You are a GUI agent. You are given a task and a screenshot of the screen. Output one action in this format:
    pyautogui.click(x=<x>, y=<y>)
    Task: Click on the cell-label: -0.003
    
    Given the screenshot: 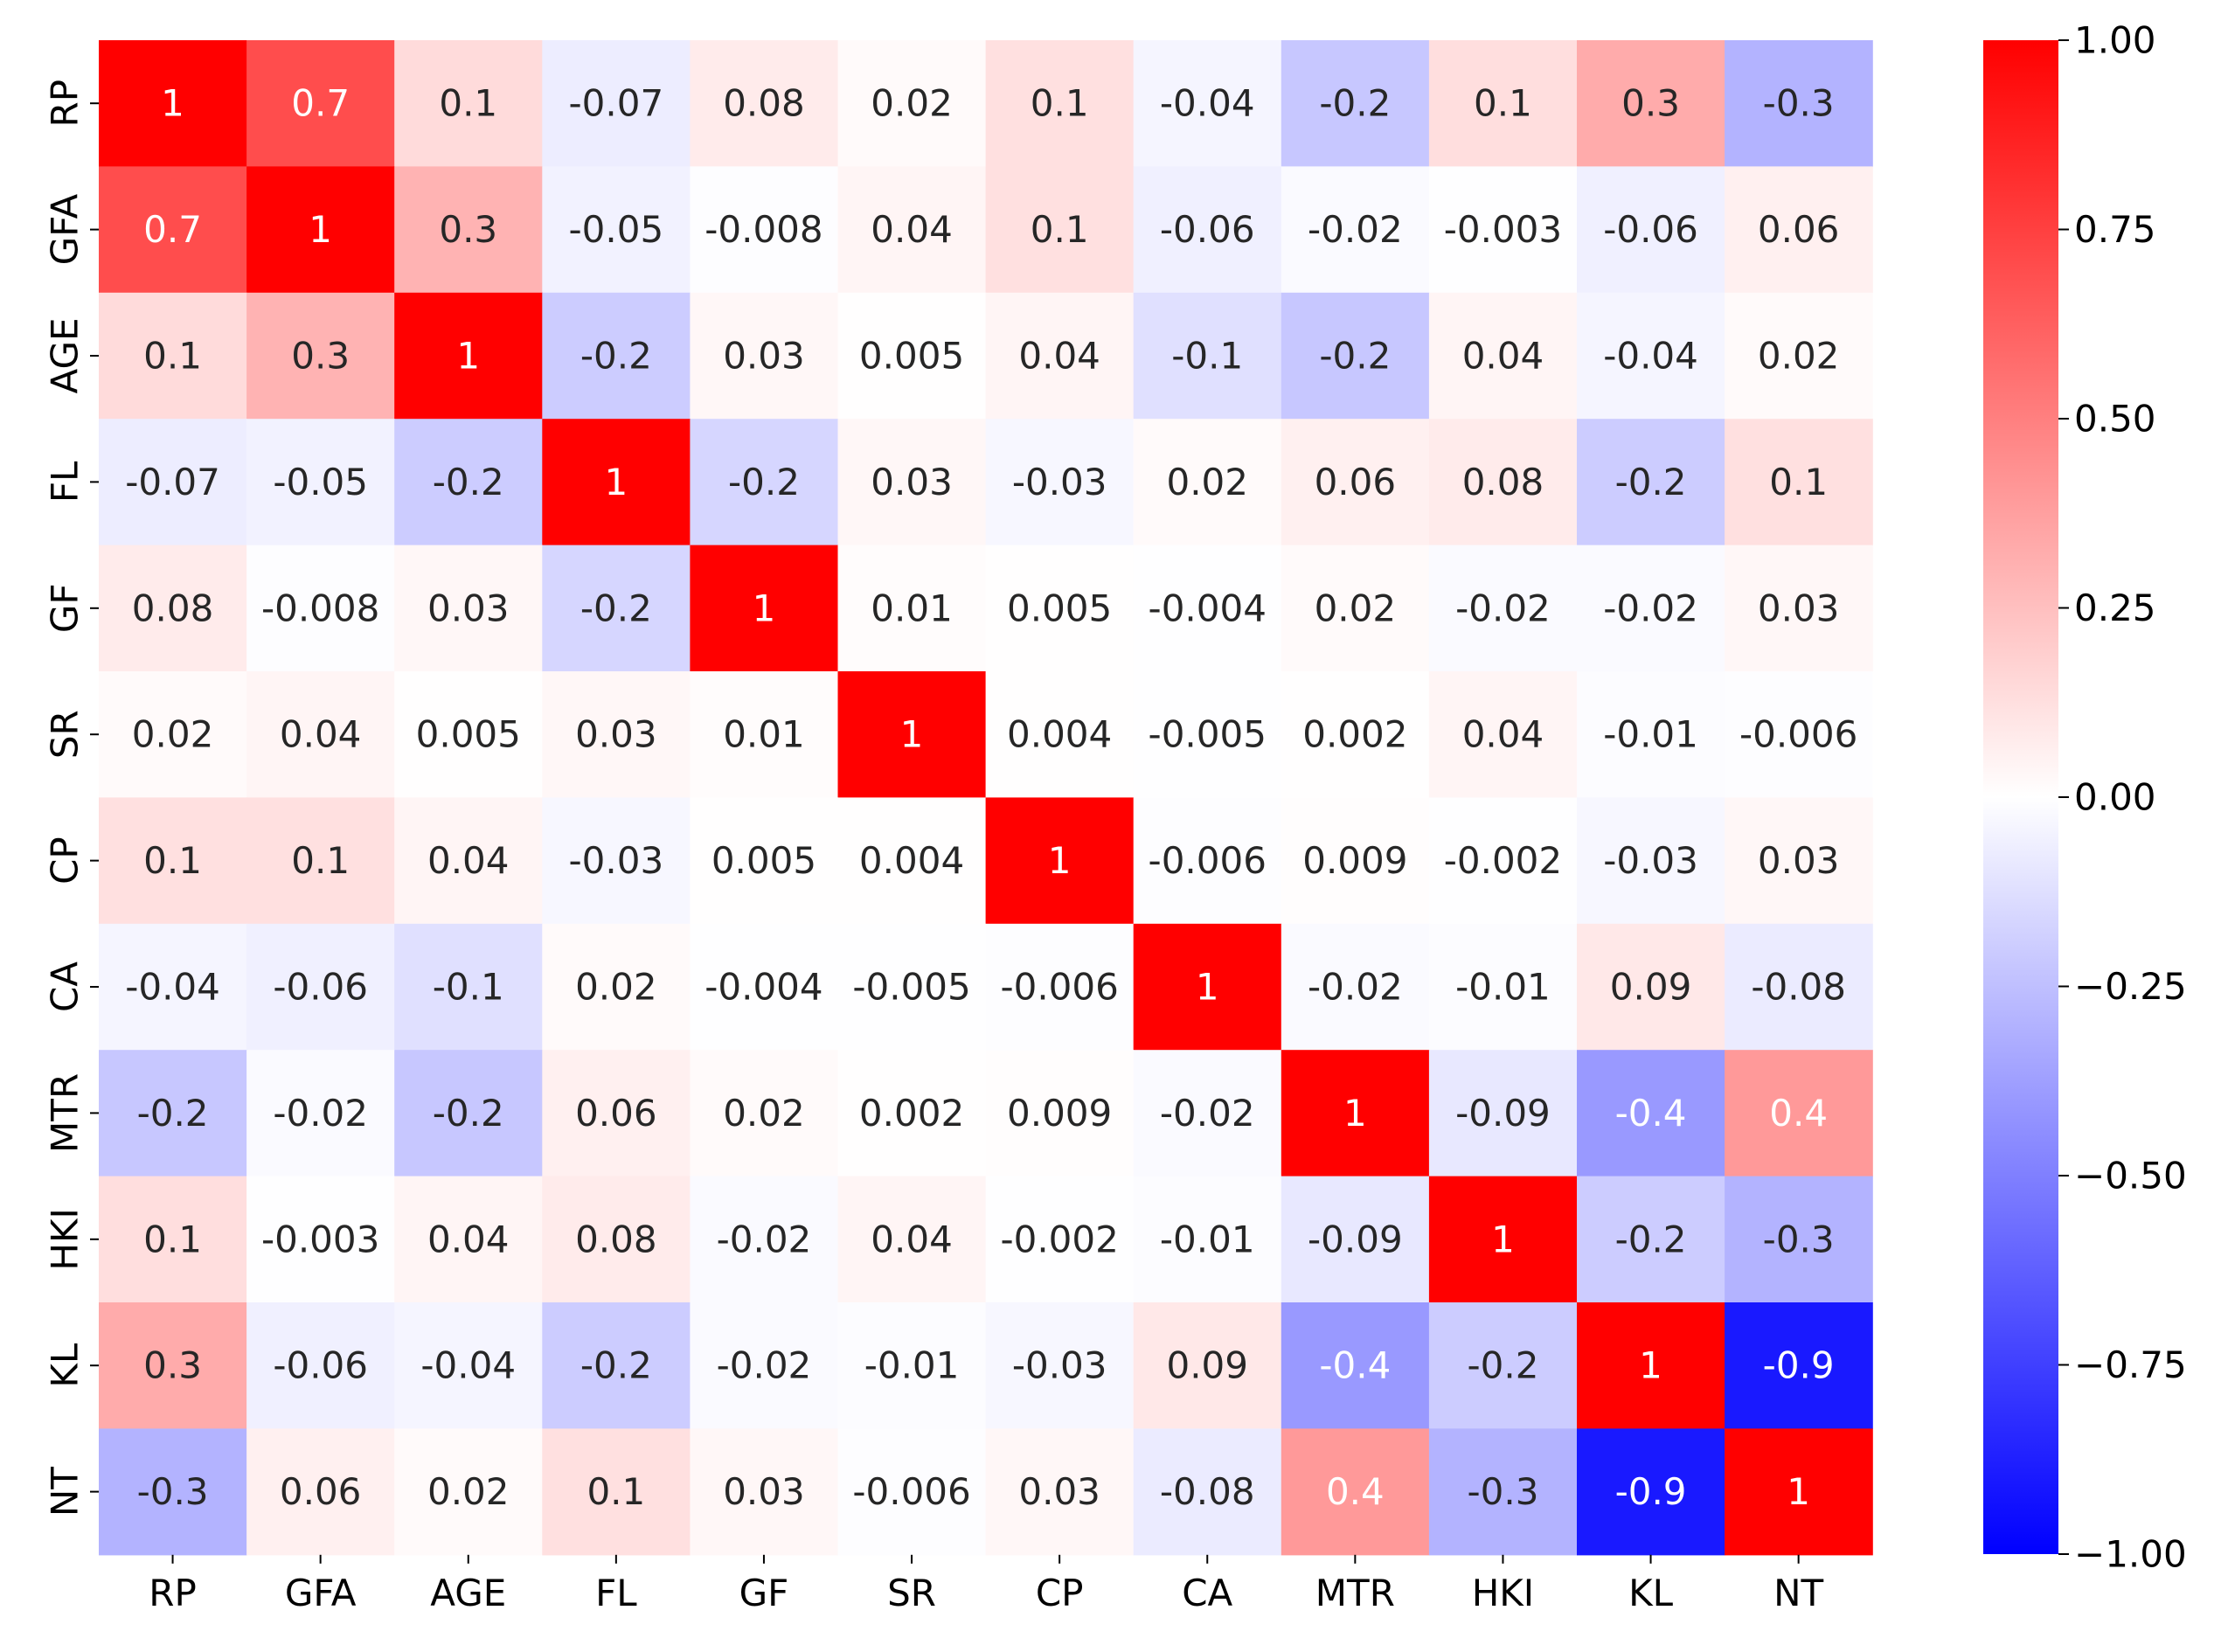 What is the action you would take?
    pyautogui.click(x=320, y=1239)
    